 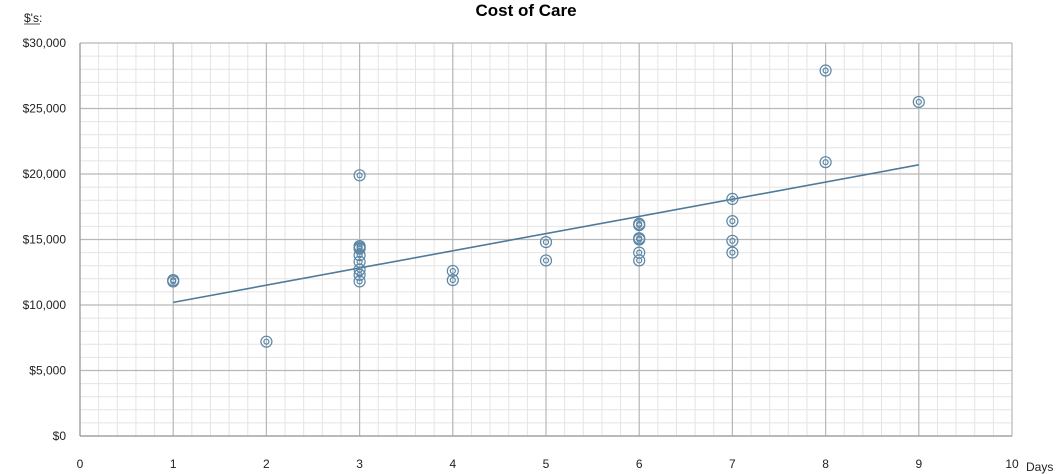 I want to click on x-unit-label: Days, so click(x=1039, y=467).